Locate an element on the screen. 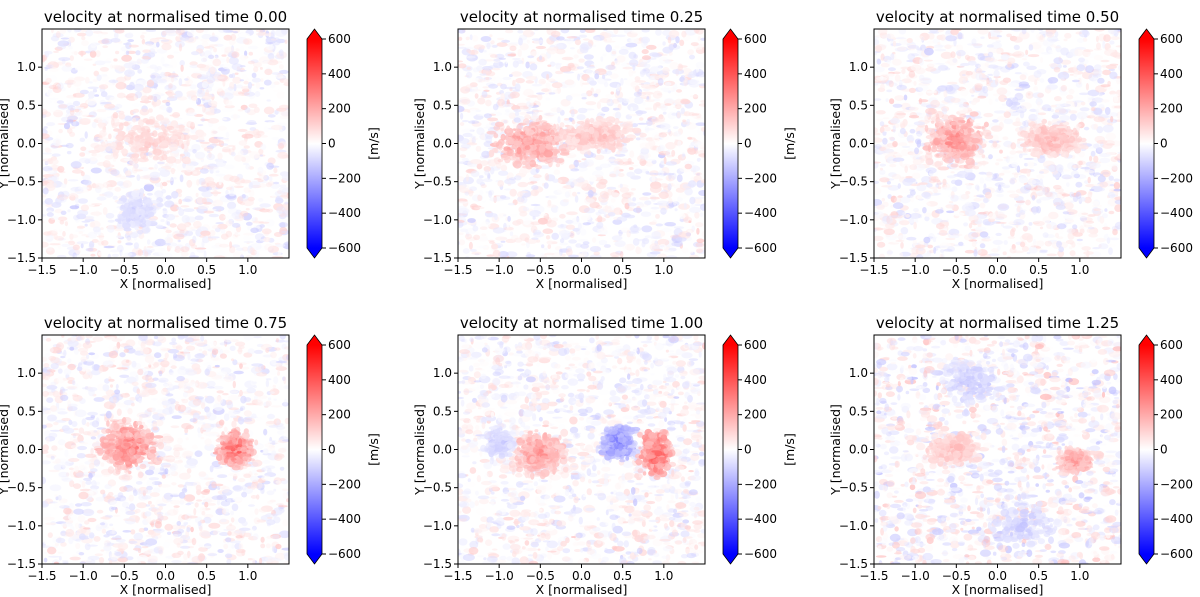  colorbar-extend-max is located at coordinates (730, 34).